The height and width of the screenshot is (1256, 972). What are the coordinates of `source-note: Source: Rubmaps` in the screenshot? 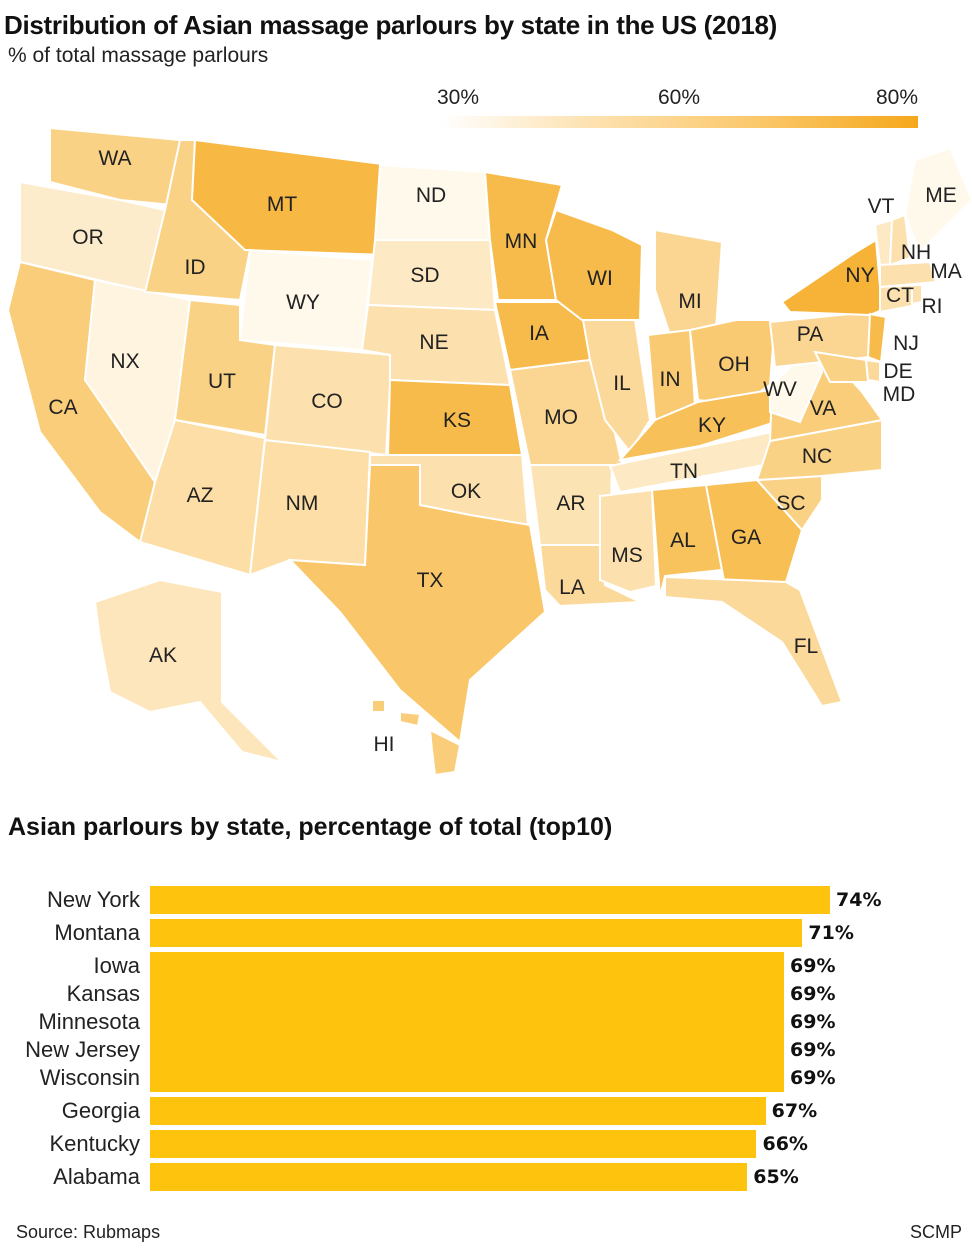 It's located at (88, 1232).